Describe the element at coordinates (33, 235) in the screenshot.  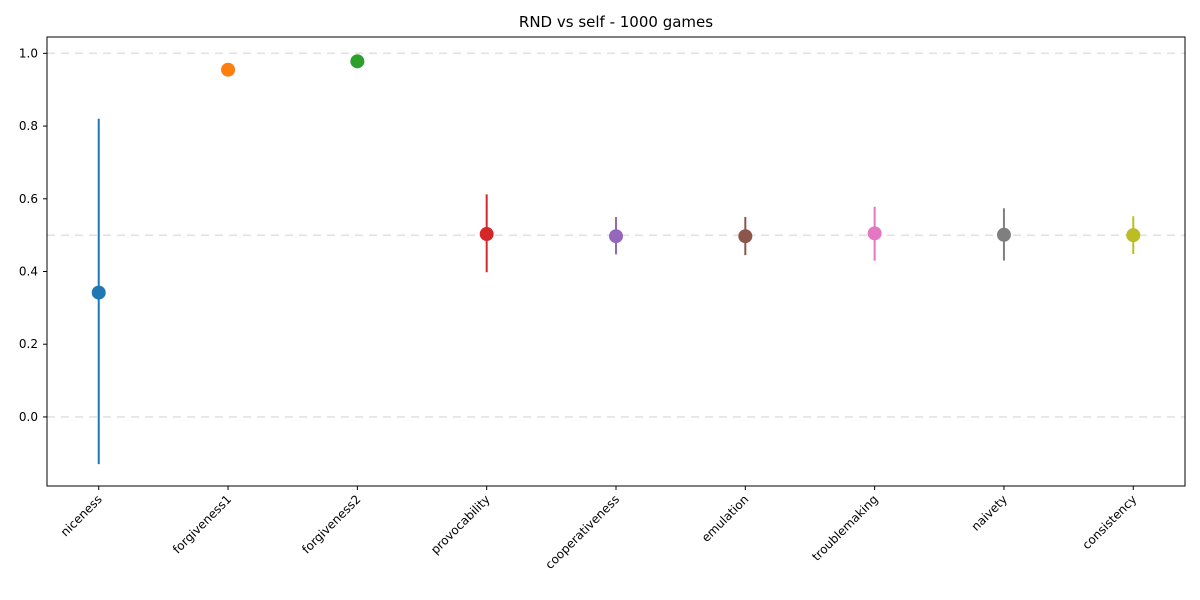
I see `y-axis: 0.0 0.2 0.4 0.6 0.8 1.0` at that location.